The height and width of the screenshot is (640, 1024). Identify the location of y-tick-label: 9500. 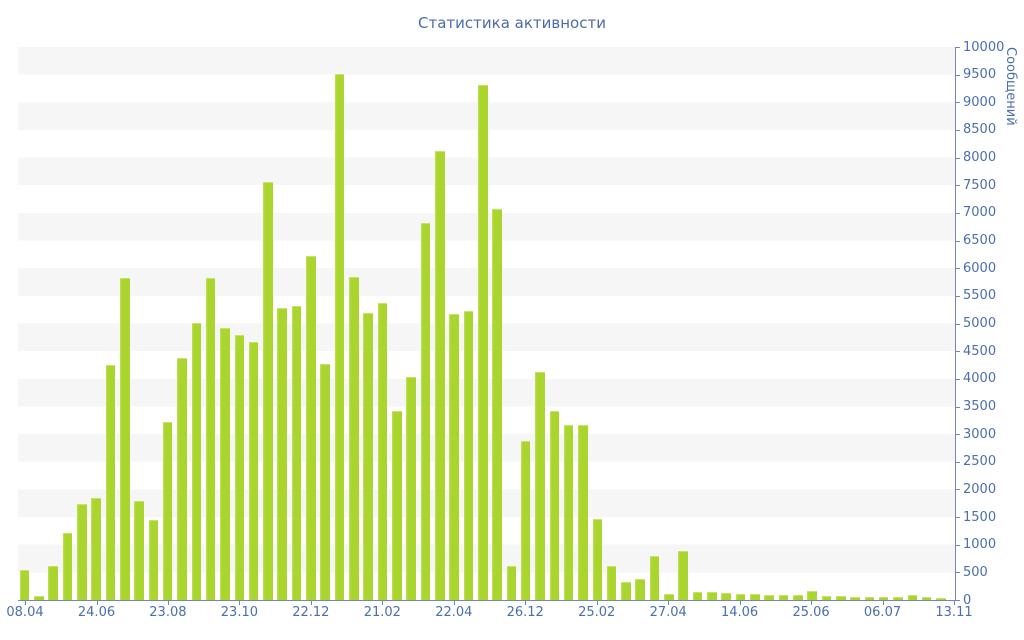
(980, 75).